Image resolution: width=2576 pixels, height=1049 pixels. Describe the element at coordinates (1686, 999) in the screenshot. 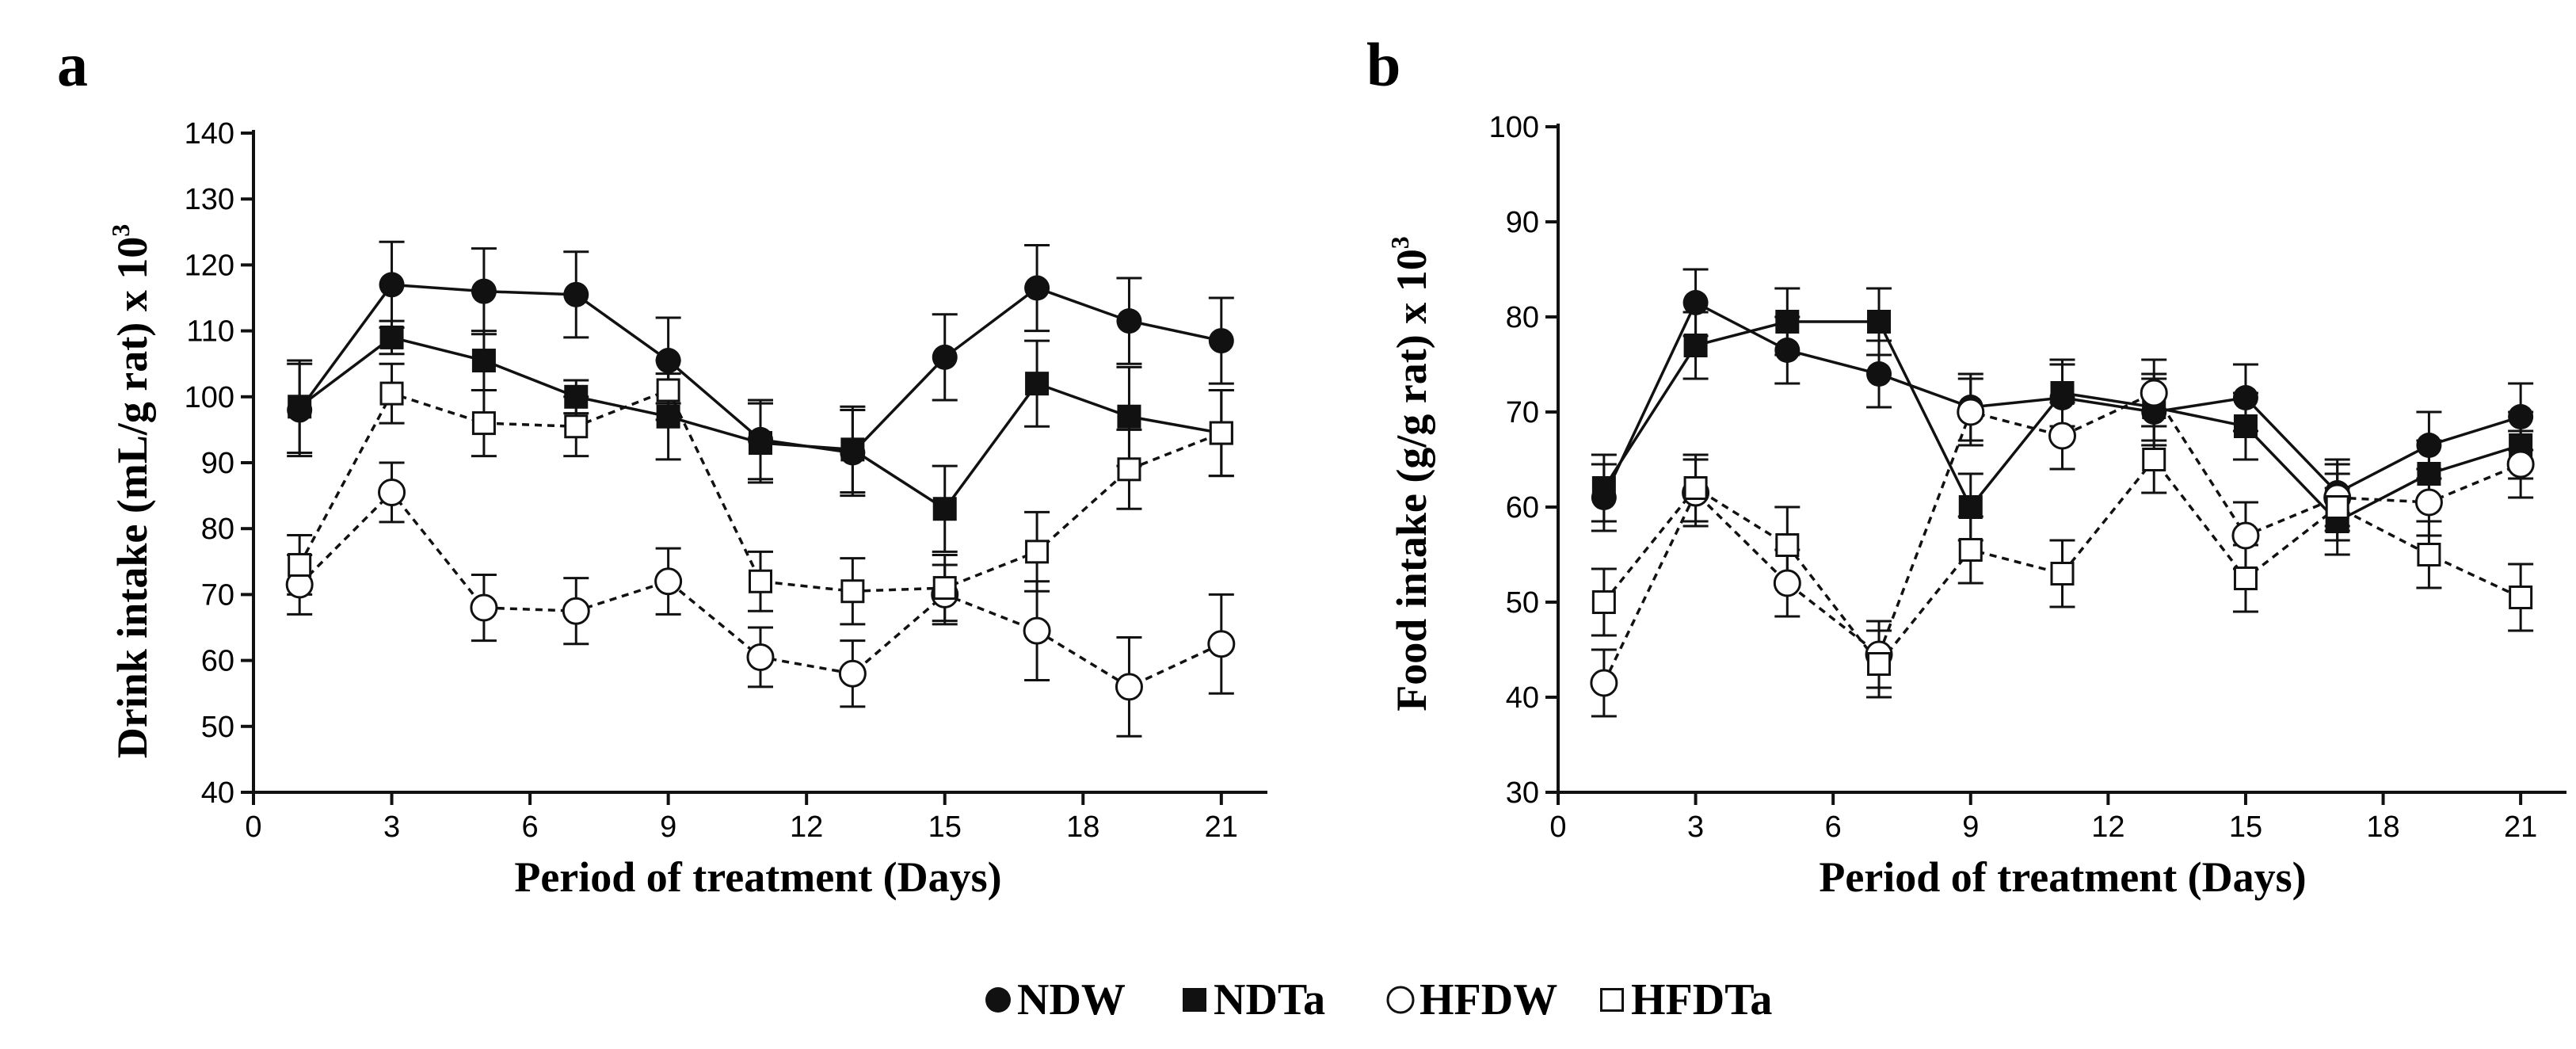

I see `legend-item-hfdta: HFDTa` at that location.